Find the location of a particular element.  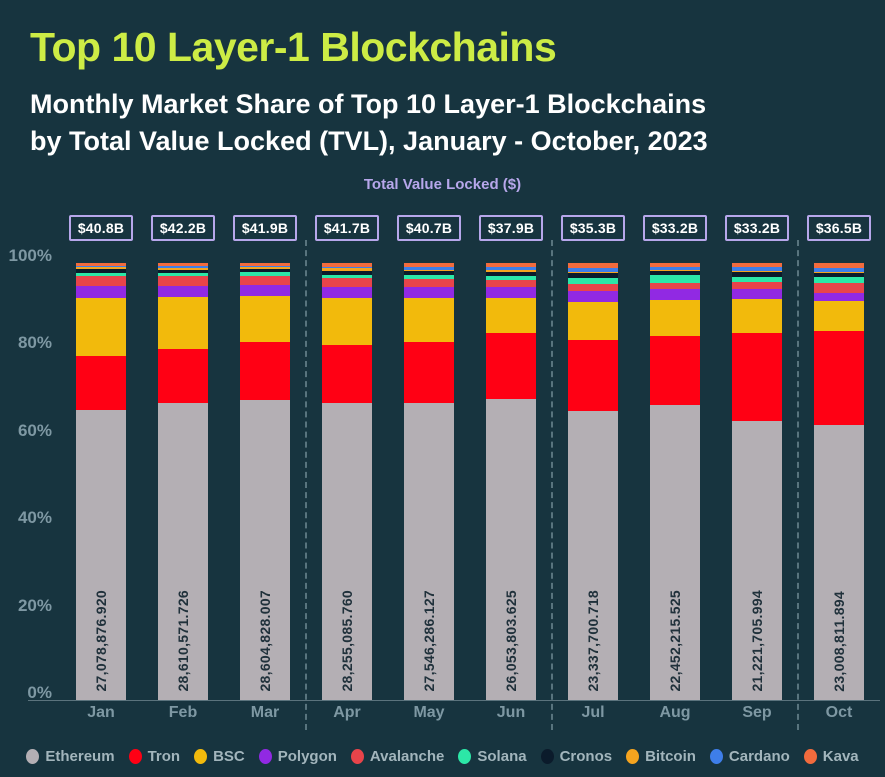

legend-label: Kava is located at coordinates (840, 756).